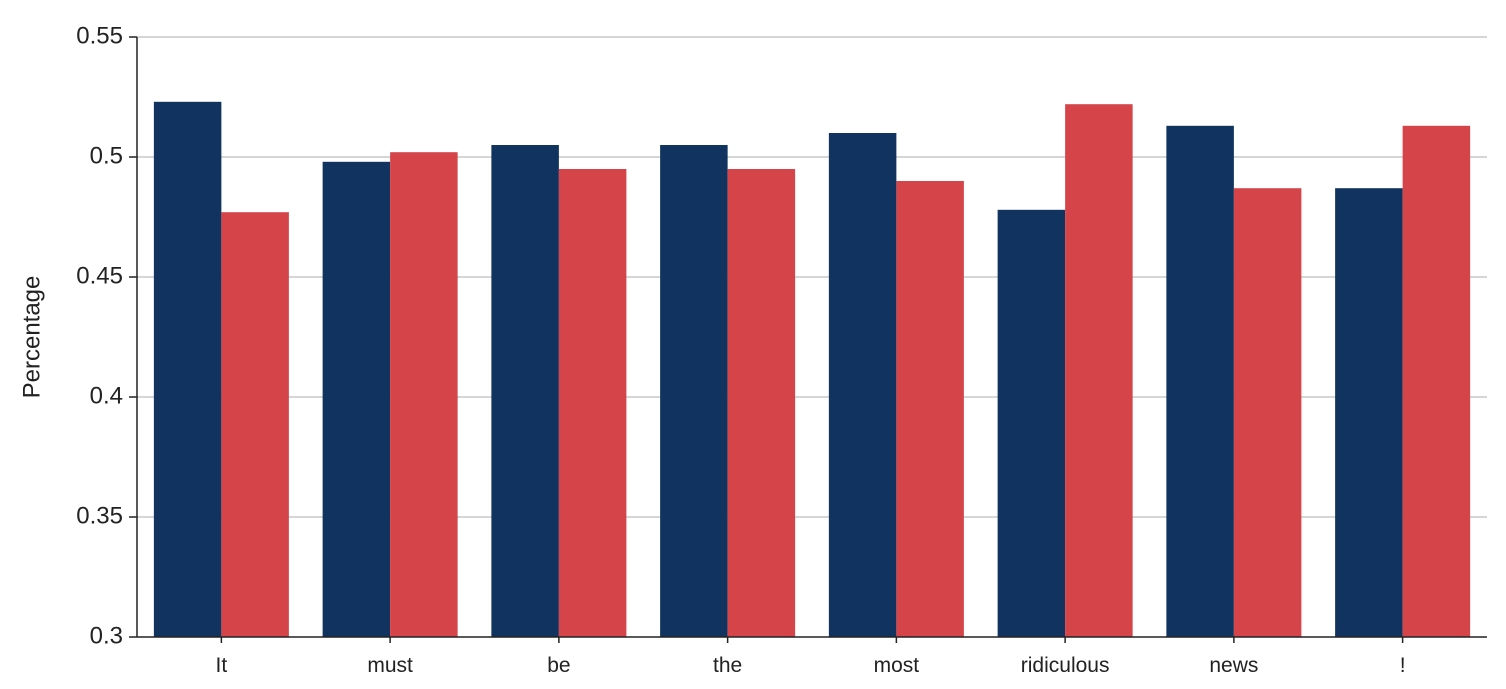  What do you see at coordinates (897, 665) in the screenshot?
I see `x-tick-label: most` at bounding box center [897, 665].